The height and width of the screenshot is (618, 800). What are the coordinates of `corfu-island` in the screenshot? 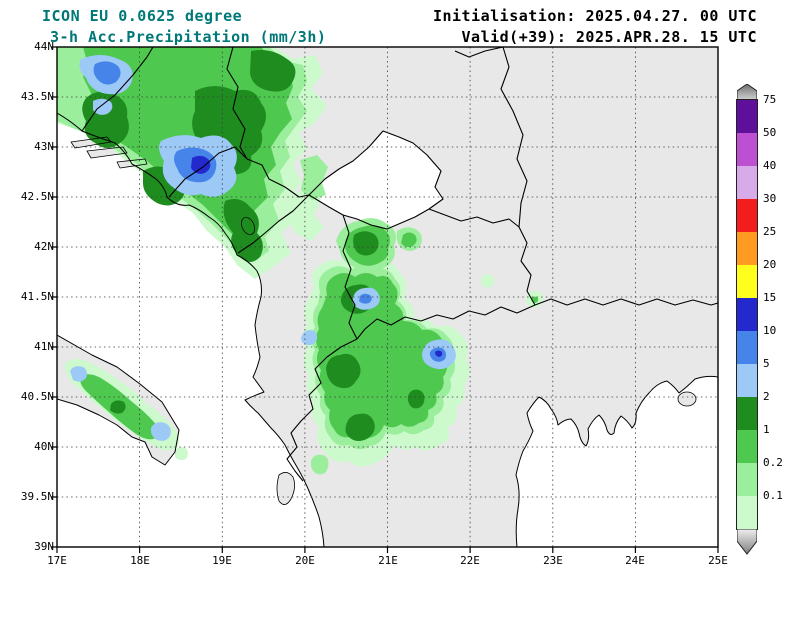 It's located at (286, 488).